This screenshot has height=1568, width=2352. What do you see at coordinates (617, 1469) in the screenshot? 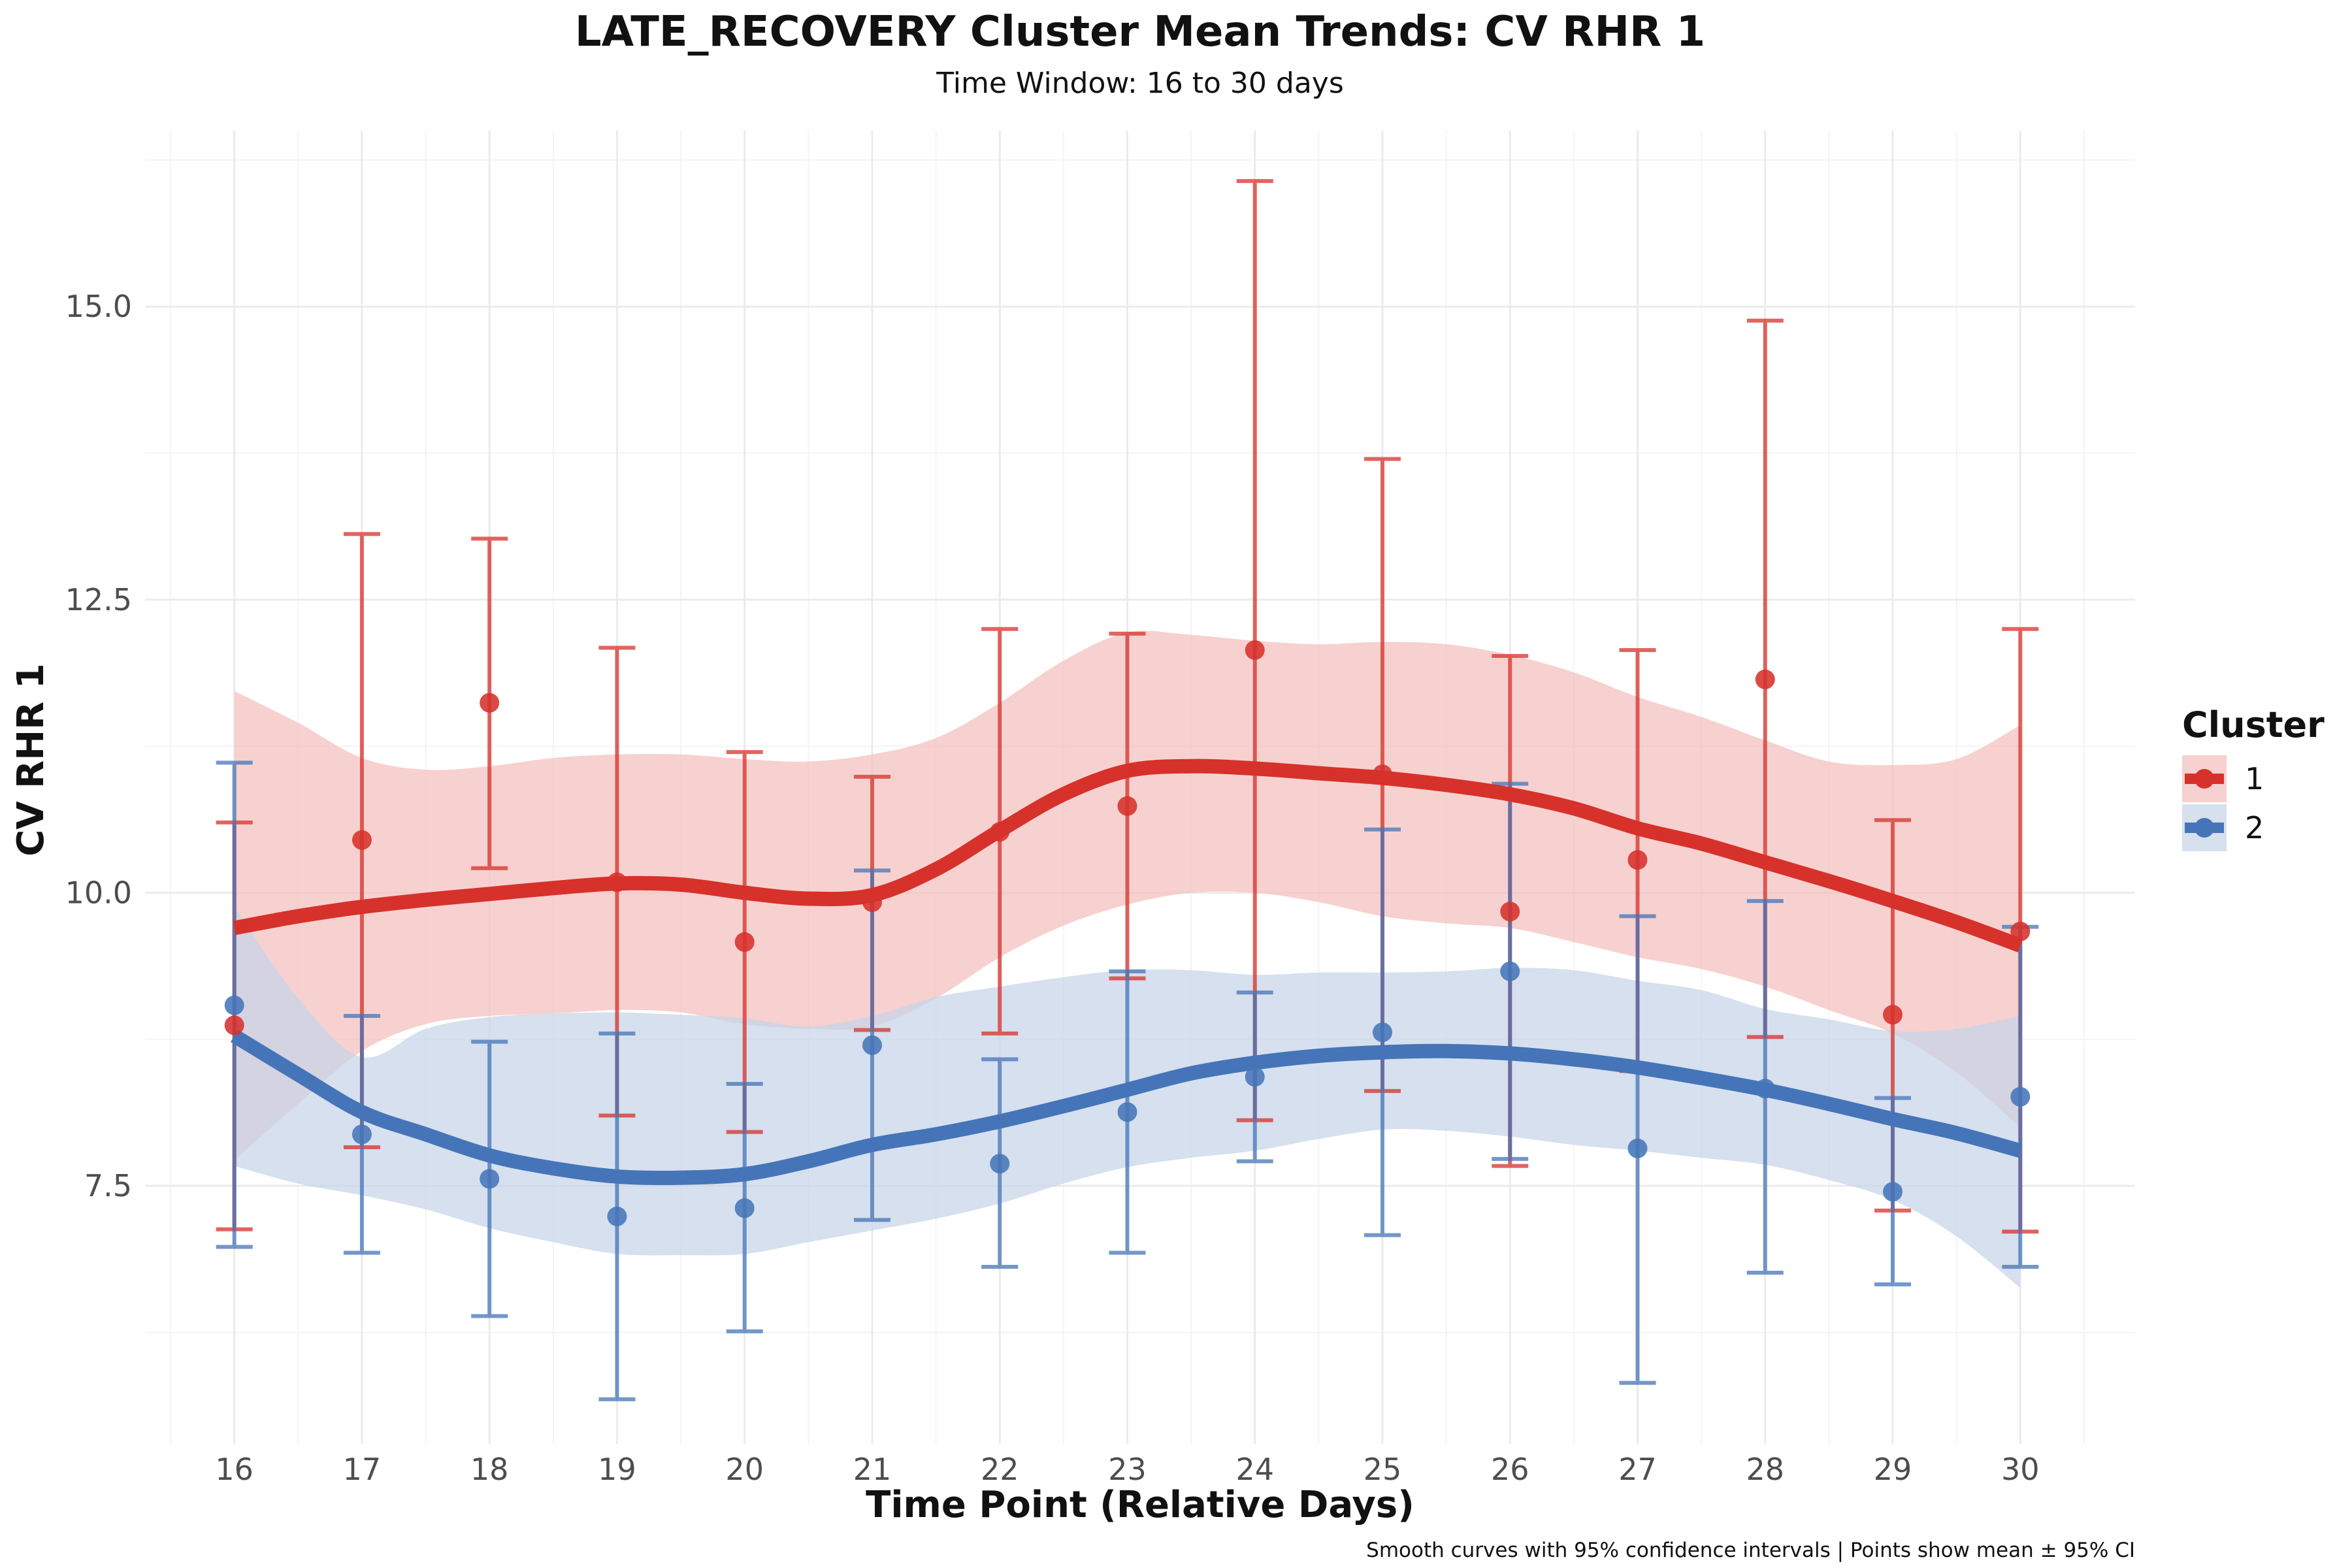
I see `x-tick-label: 19` at bounding box center [617, 1469].